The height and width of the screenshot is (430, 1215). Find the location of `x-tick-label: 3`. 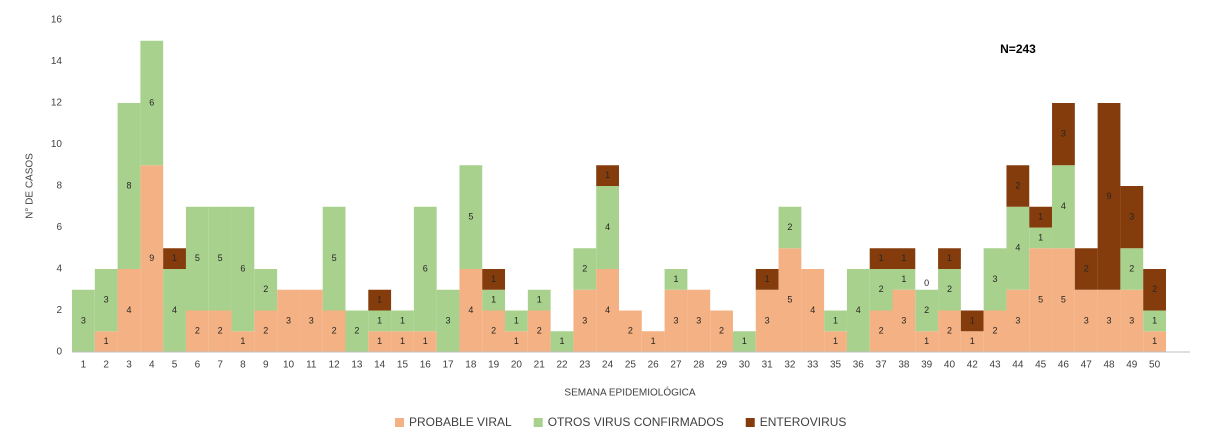

x-tick-label: 3 is located at coordinates (129, 365).